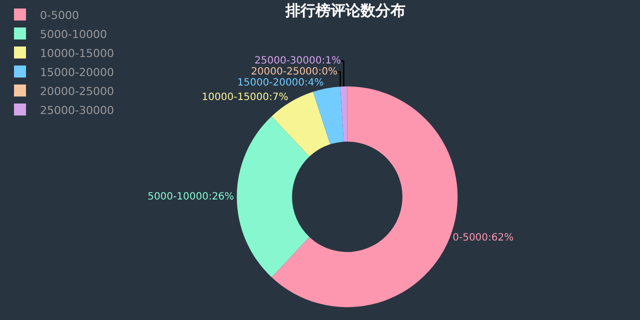 This screenshot has width=640, height=320. What do you see at coordinates (59, 15) in the screenshot?
I see `legend-label: 0-5000` at bounding box center [59, 15].